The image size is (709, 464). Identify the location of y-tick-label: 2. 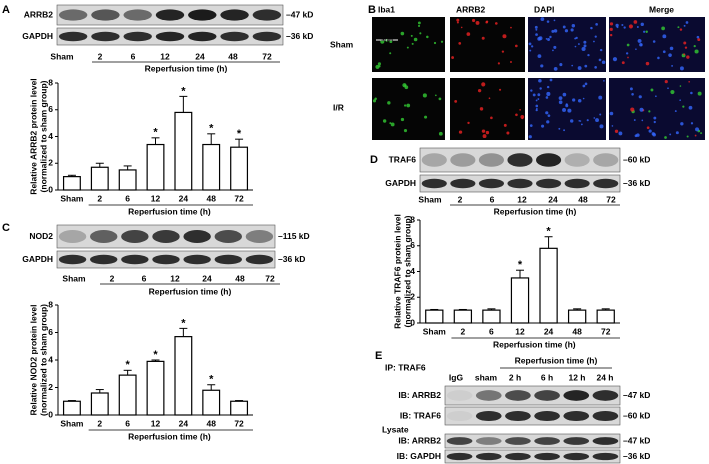
(412, 297).